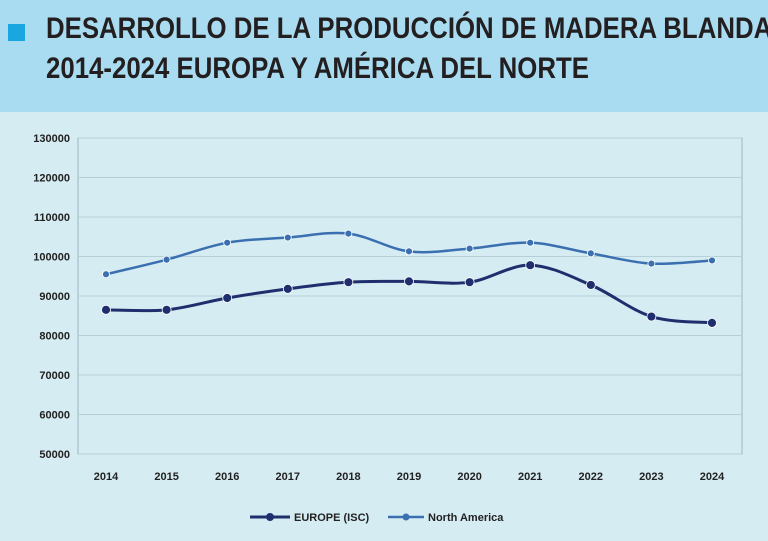 The width and height of the screenshot is (768, 541). Describe the element at coordinates (317, 68) in the screenshot. I see `title-line-2: 2014-2024 EUROPA Y AMÉRICA DEL NORTE` at that location.